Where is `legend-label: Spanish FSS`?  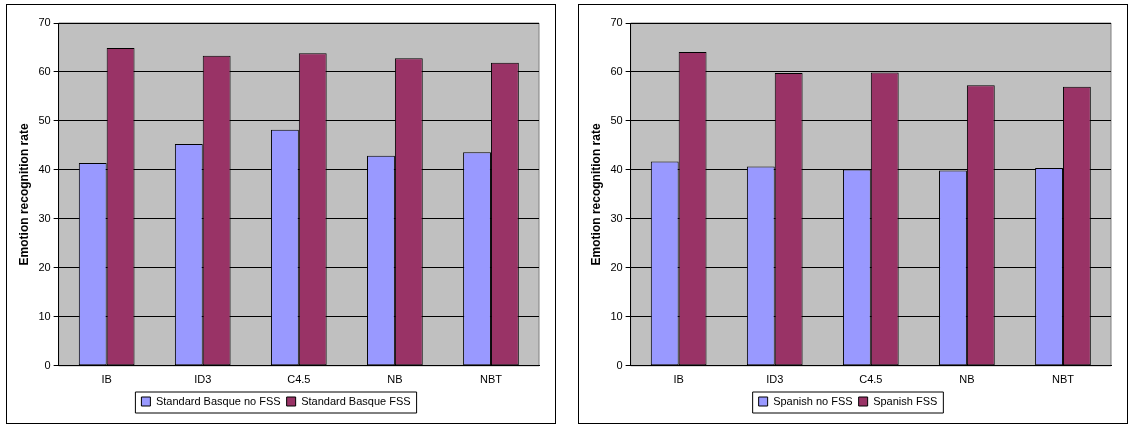
legend-label: Spanish FSS is located at coordinates (905, 400).